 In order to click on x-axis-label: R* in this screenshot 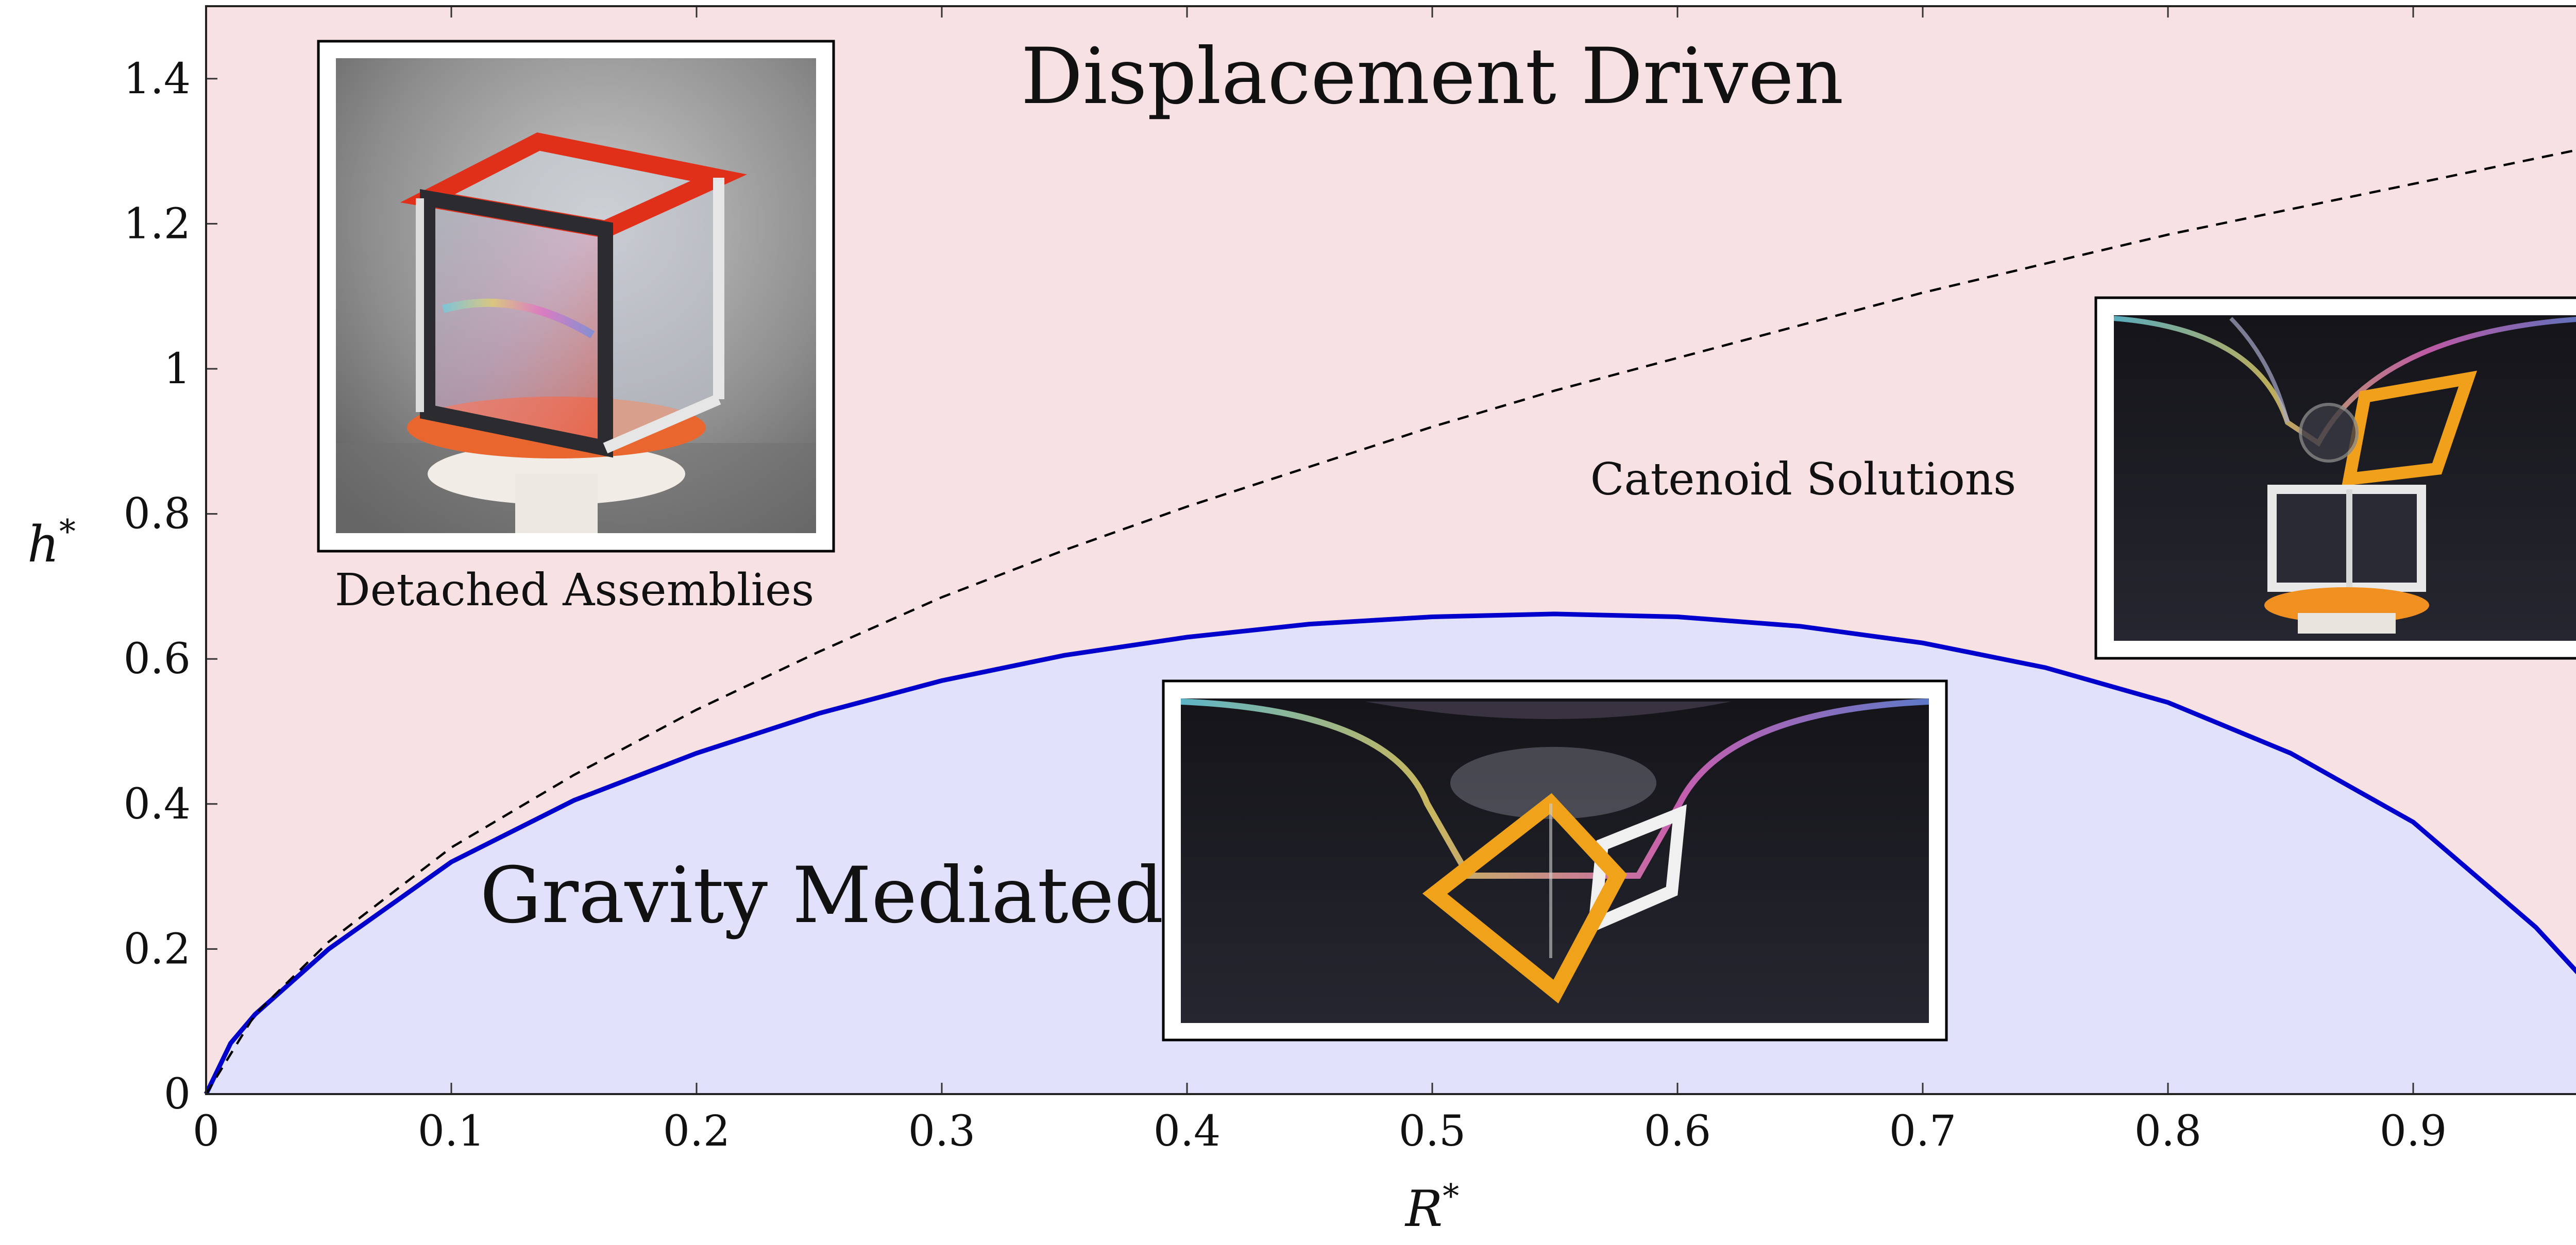, I will do `click(1432, 1208)`.